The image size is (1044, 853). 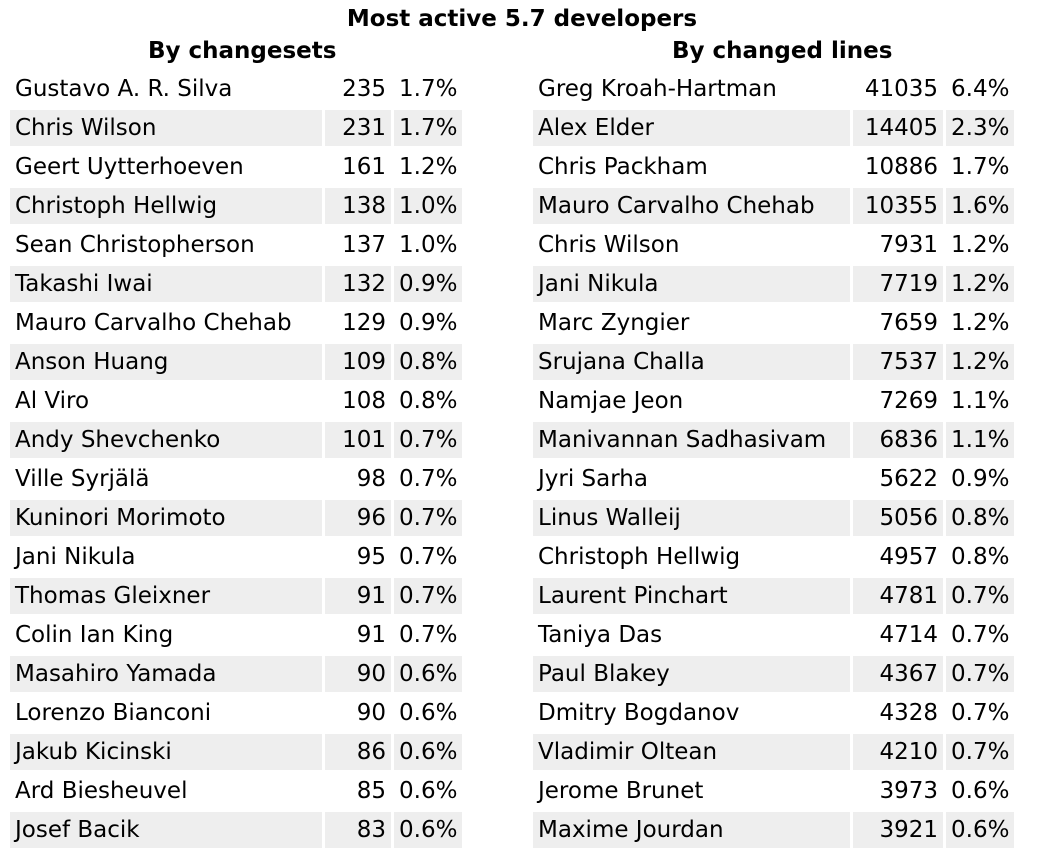 What do you see at coordinates (898, 752) in the screenshot?
I see `count-cell: 4210` at bounding box center [898, 752].